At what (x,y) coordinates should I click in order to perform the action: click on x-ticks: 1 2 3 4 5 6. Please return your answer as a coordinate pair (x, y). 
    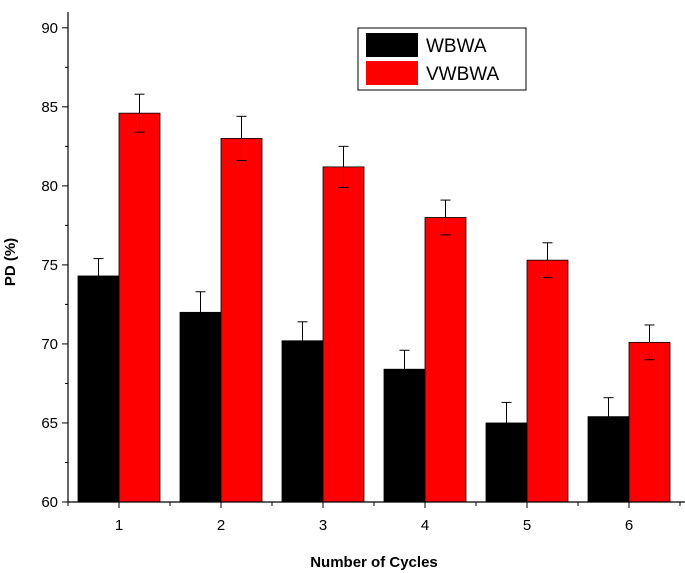
    Looking at the image, I should click on (374, 518).